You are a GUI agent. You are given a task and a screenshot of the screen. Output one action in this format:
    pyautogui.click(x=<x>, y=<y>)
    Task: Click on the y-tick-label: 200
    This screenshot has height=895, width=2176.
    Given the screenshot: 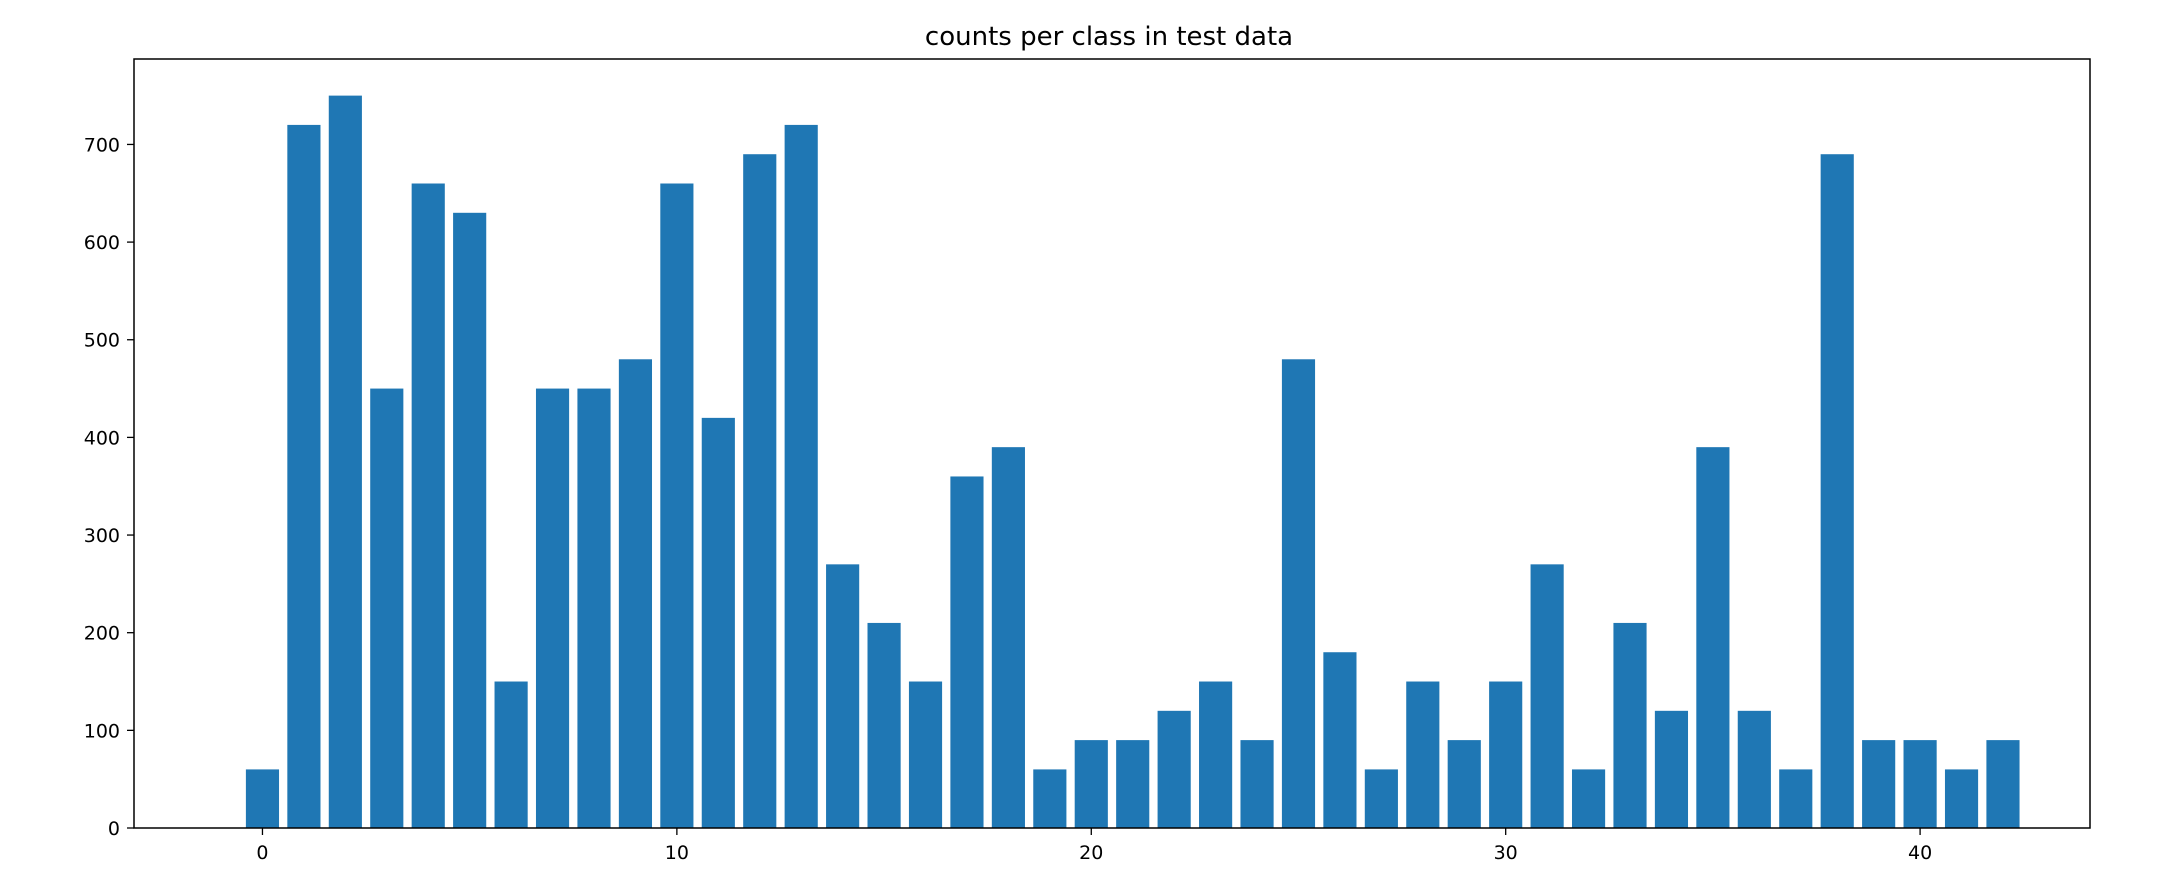 What is the action you would take?
    pyautogui.click(x=102, y=634)
    